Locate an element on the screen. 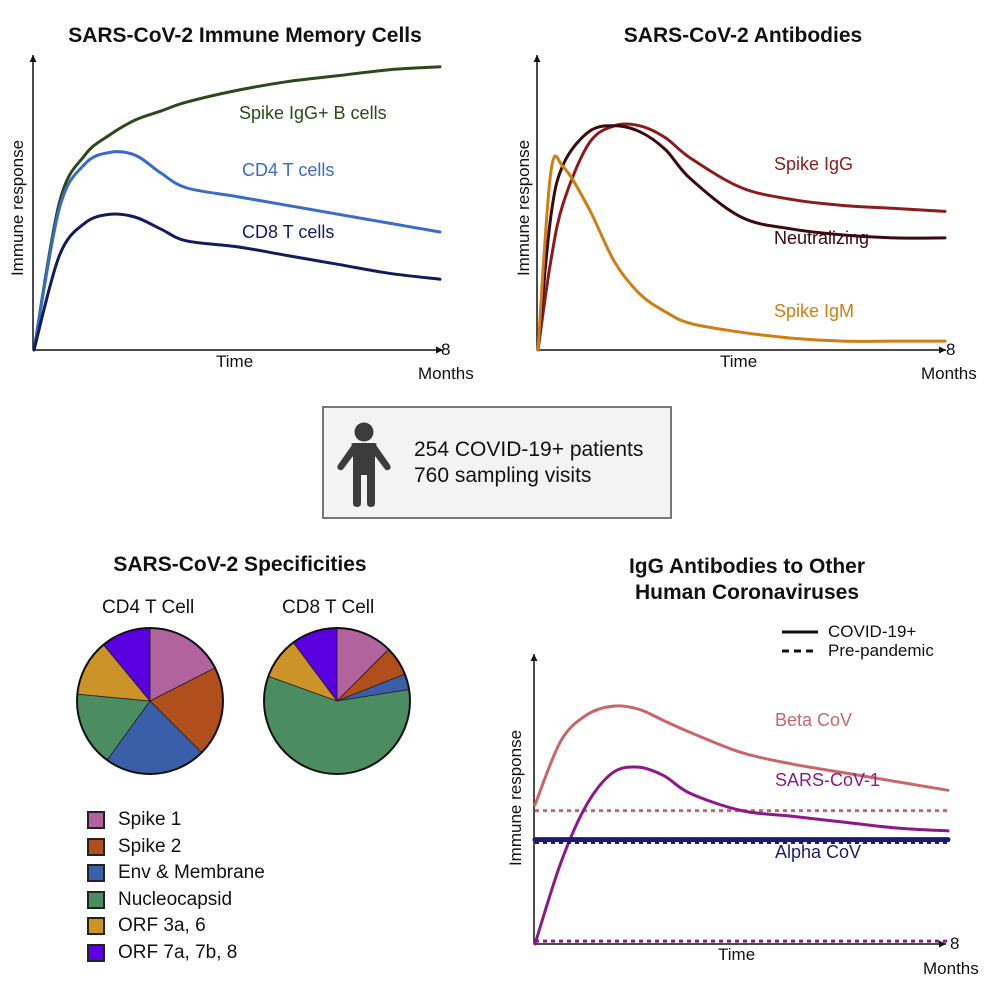  memory-cells-title: SARS-CoV-2 Immune Memory Cells is located at coordinates (245, 35).